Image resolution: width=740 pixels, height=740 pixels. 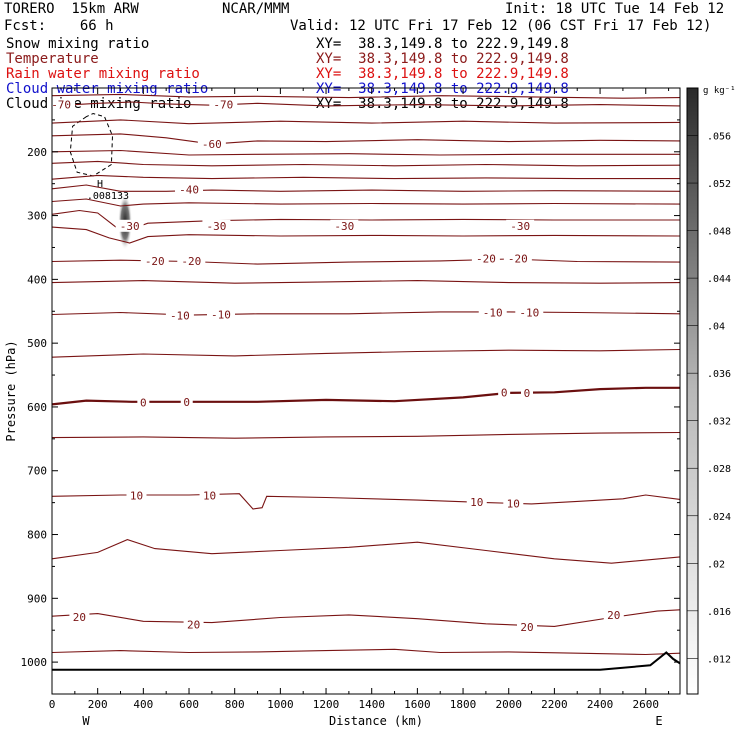 I want to click on colorbar-units: g kg⁻¹, so click(x=719, y=91).